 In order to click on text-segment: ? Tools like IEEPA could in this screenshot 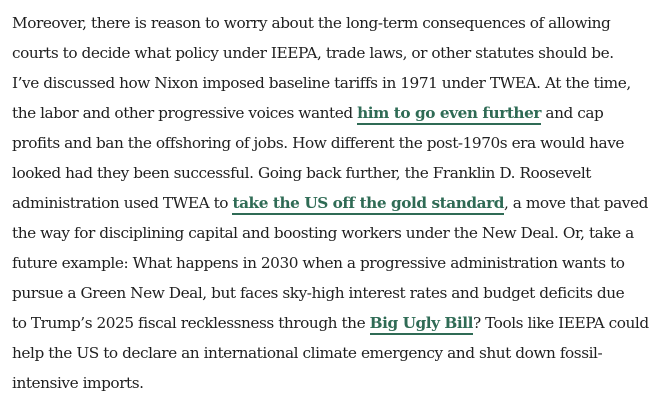, I will do `click(560, 323)`.